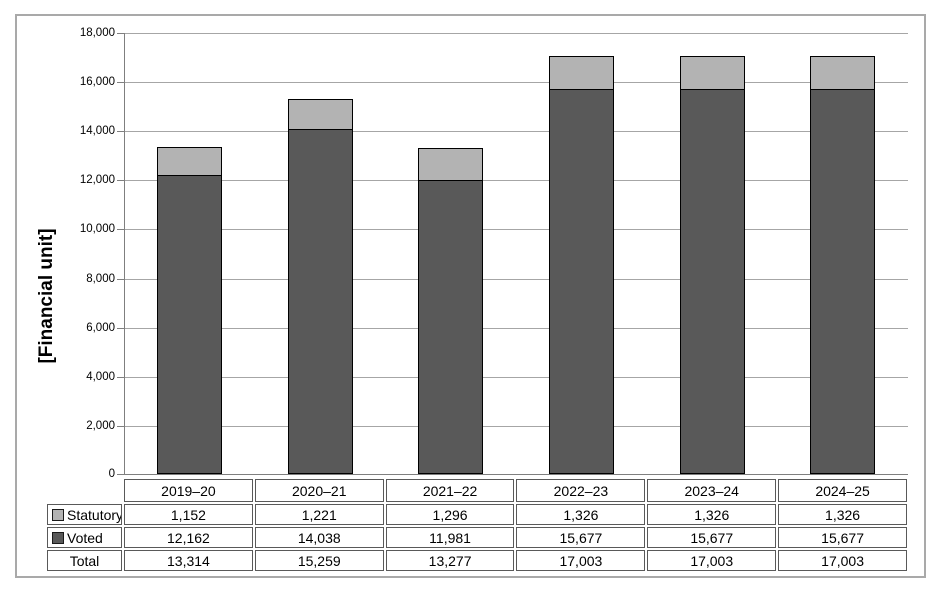 The width and height of the screenshot is (945, 592). What do you see at coordinates (450, 490) in the screenshot?
I see `category-label: 2021–22` at bounding box center [450, 490].